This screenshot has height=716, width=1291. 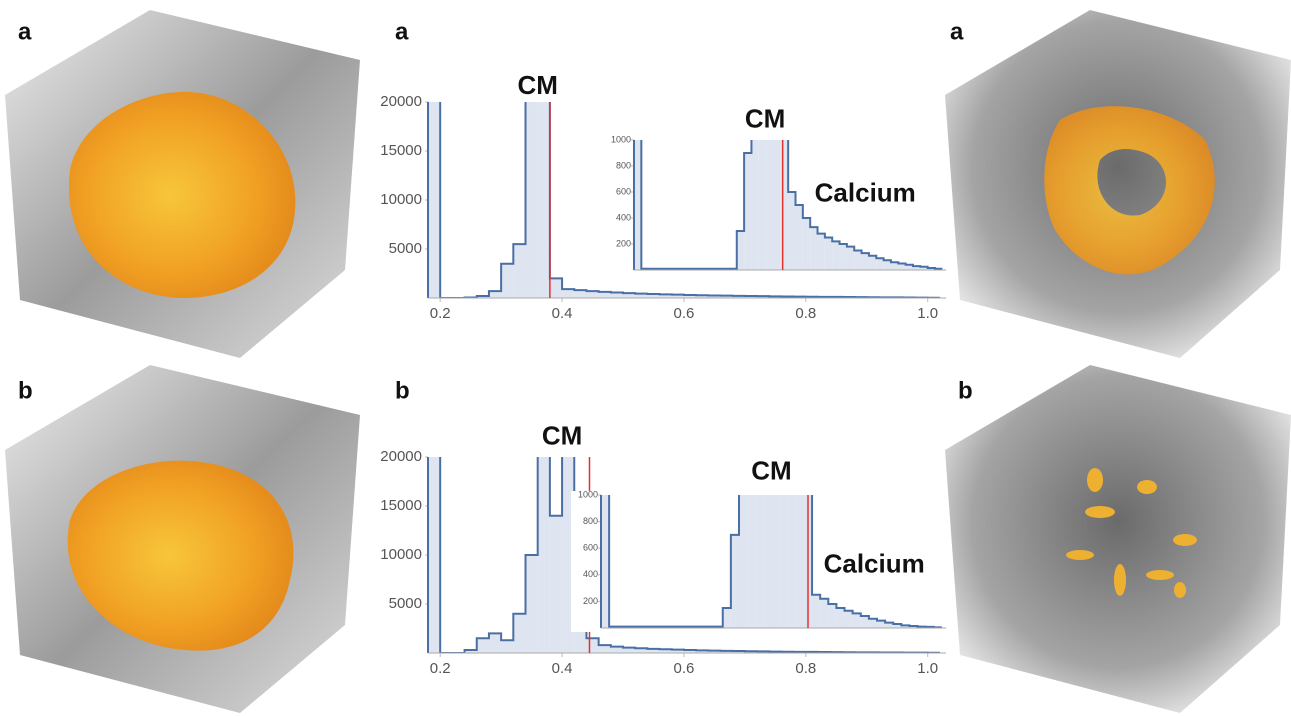 What do you see at coordinates (562, 313) in the screenshot?
I see `x-tick-label: 0.4` at bounding box center [562, 313].